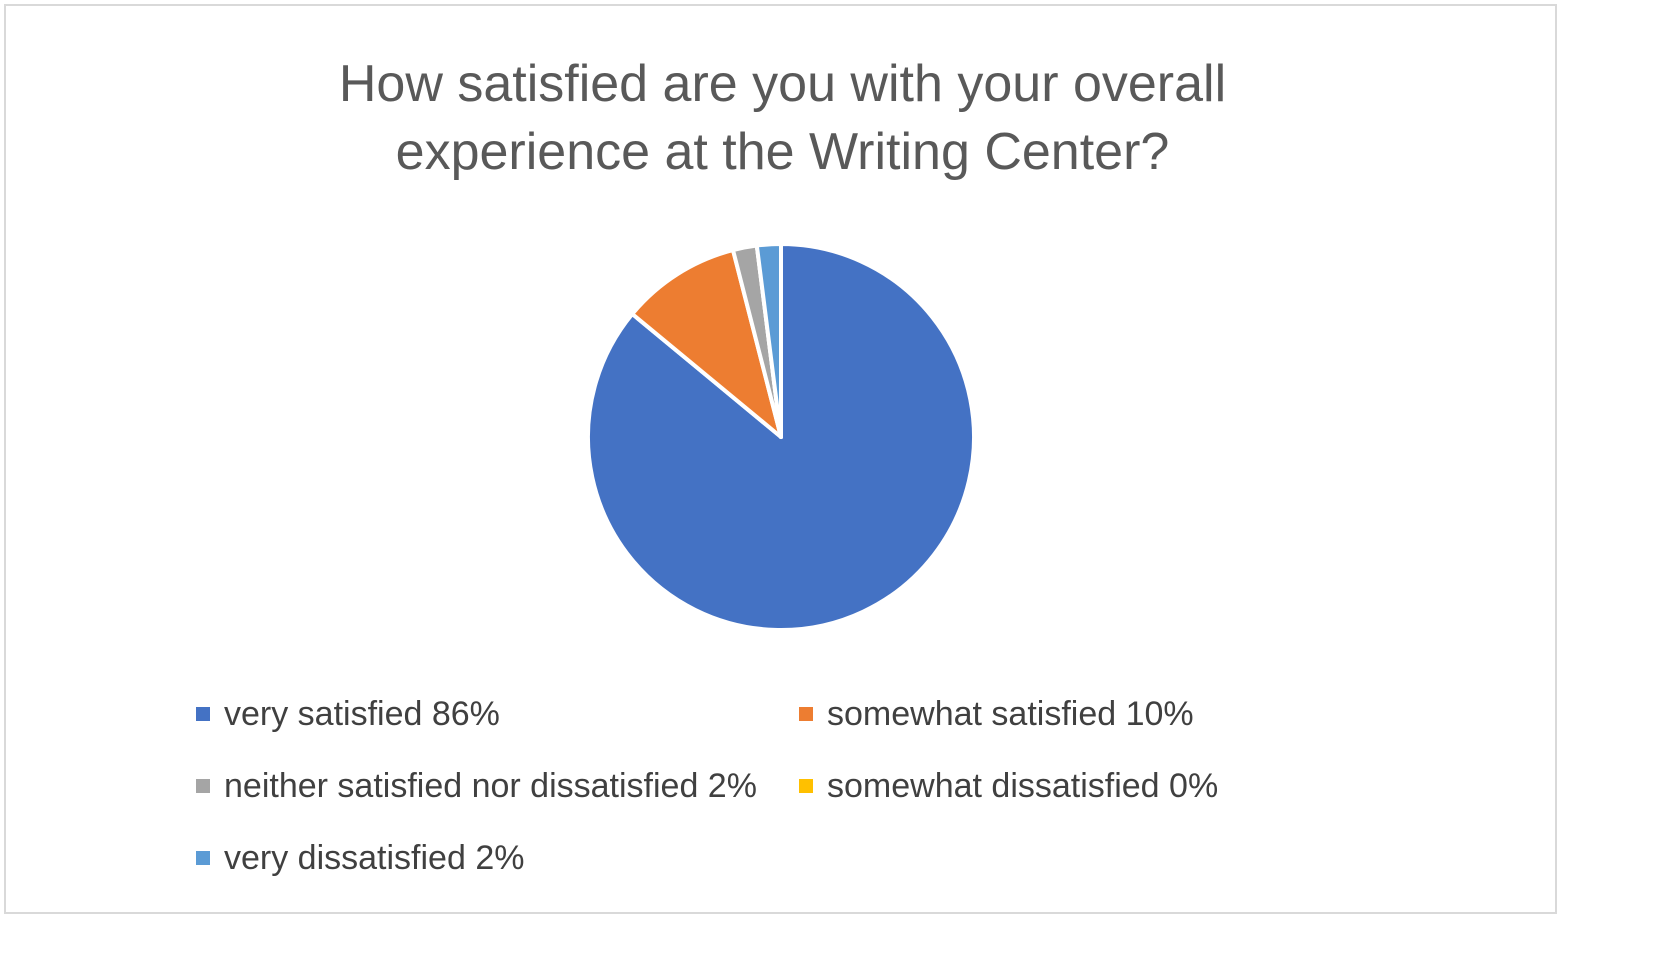 The image size is (1663, 980). What do you see at coordinates (782, 152) in the screenshot?
I see `chart-title-line-2: experience at the Writing Center?` at bounding box center [782, 152].